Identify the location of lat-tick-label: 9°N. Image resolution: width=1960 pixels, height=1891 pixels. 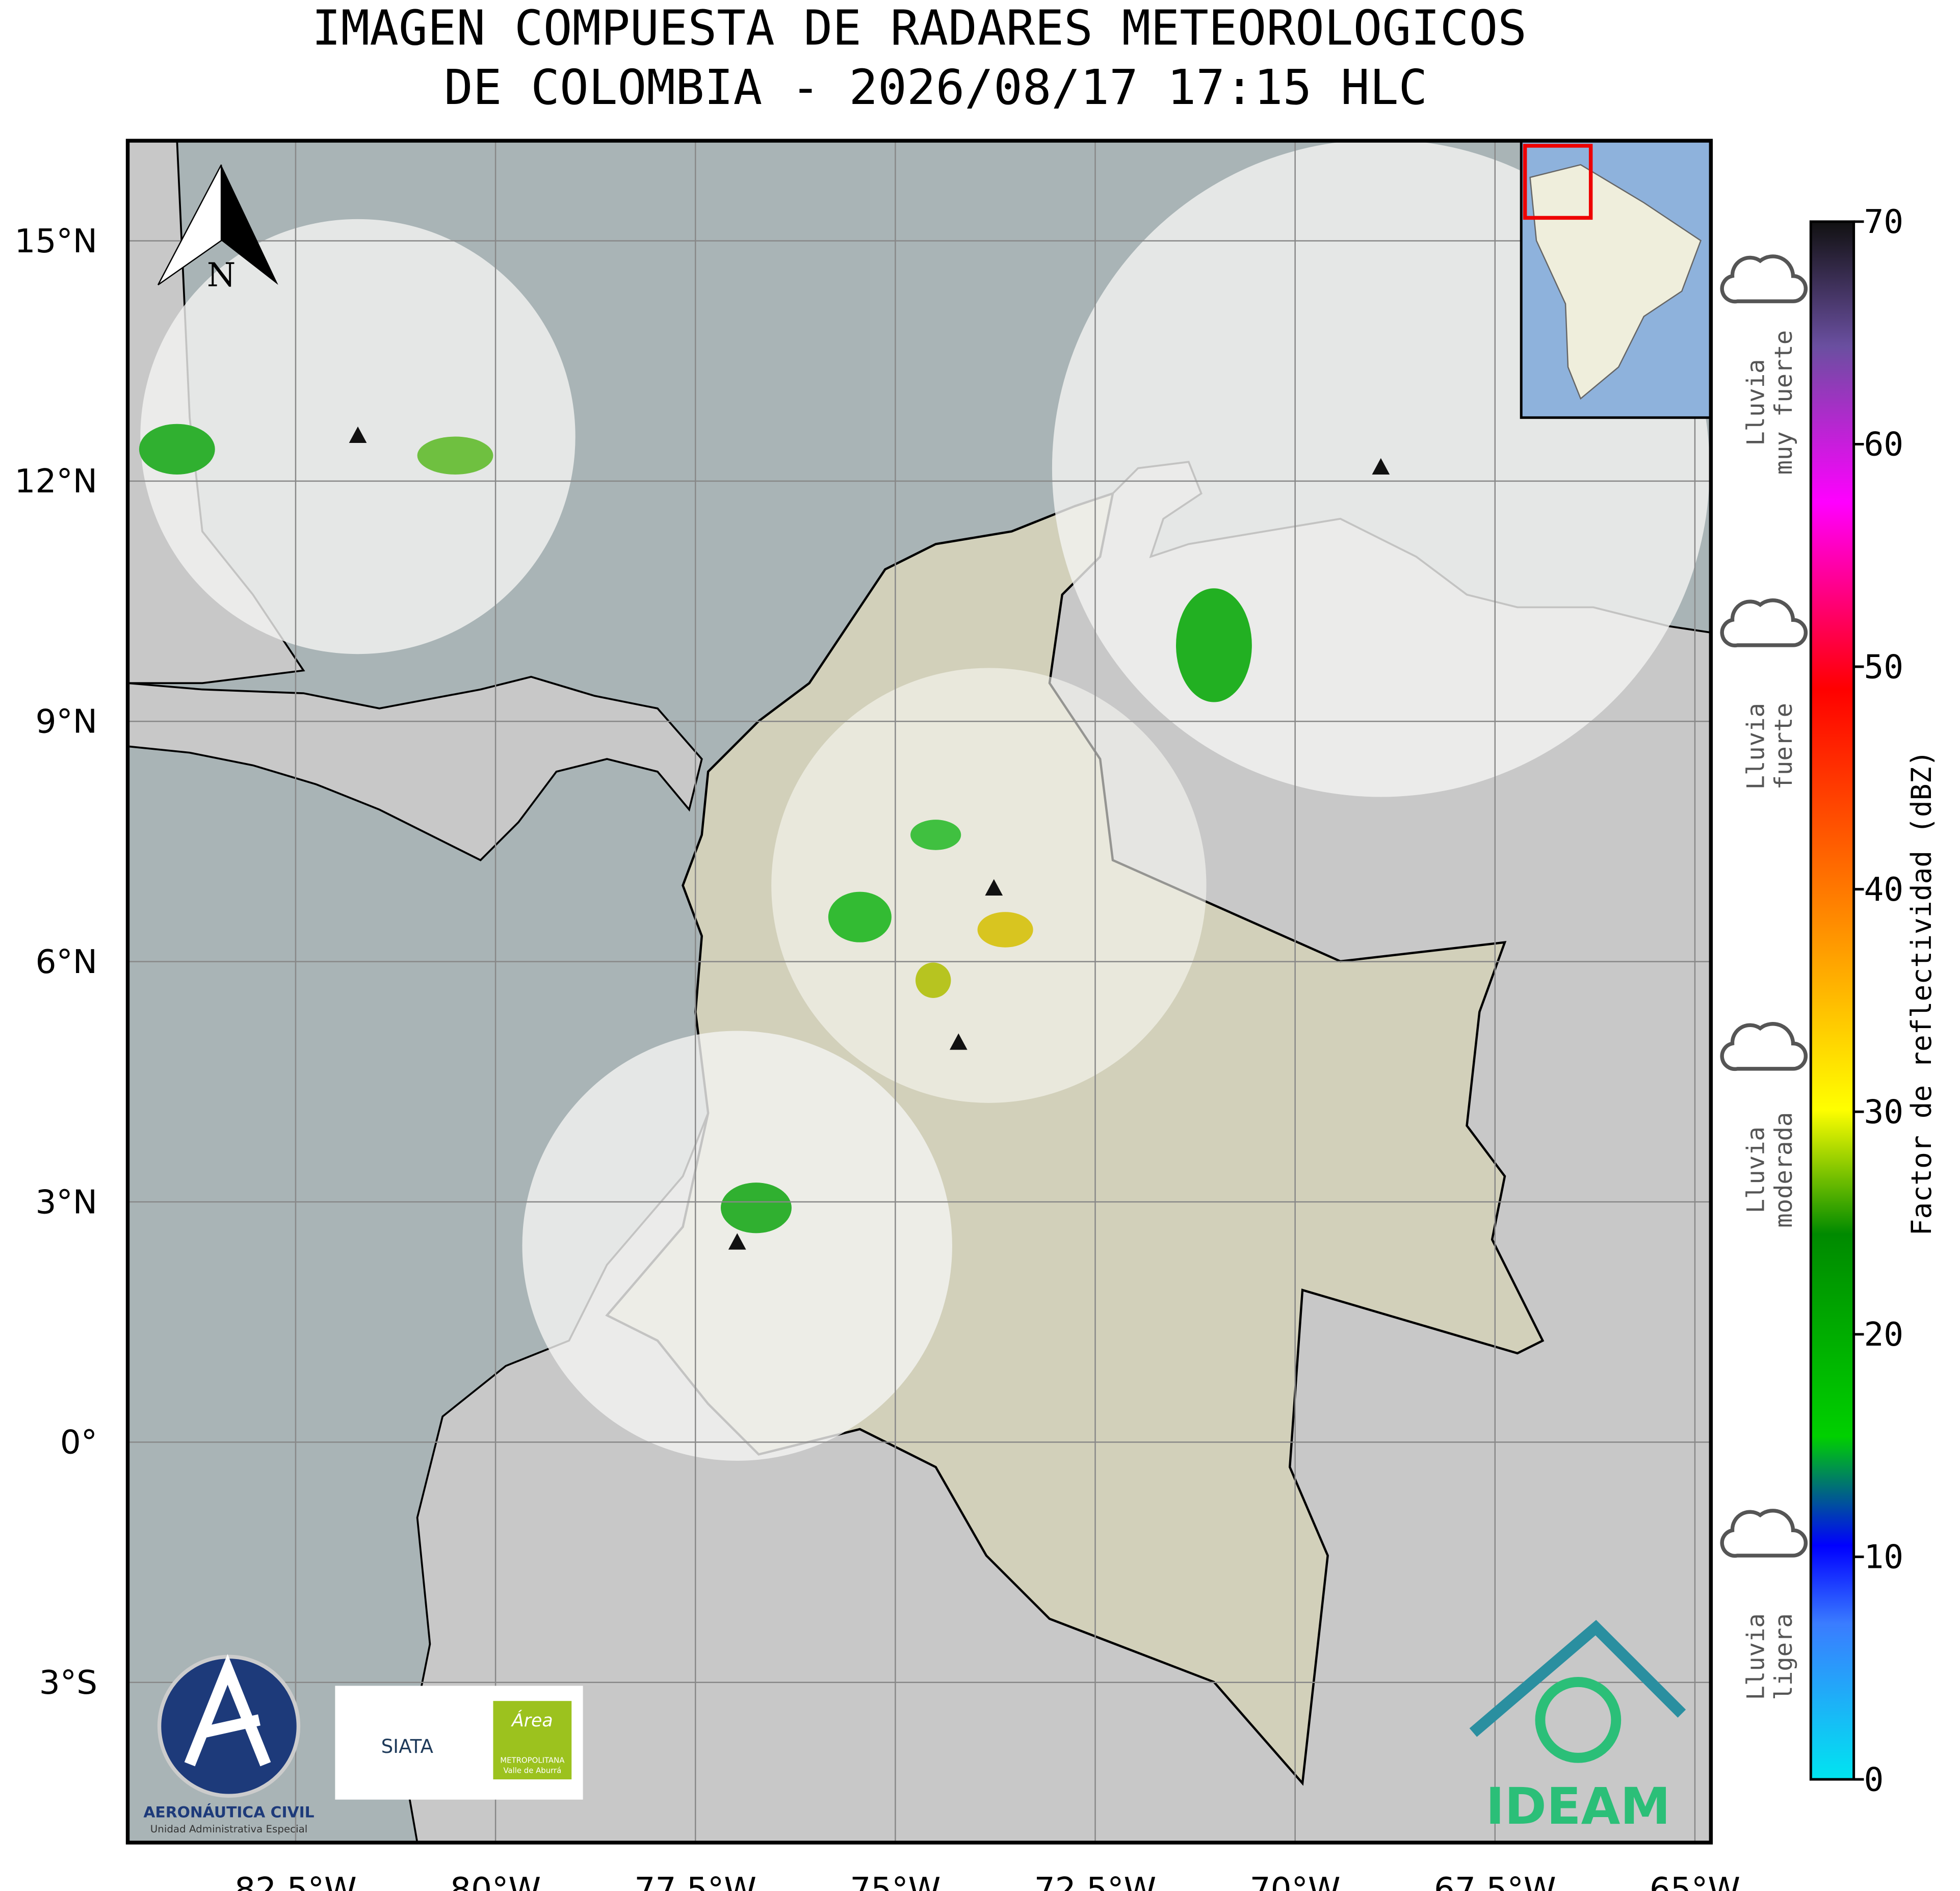
(66, 722).